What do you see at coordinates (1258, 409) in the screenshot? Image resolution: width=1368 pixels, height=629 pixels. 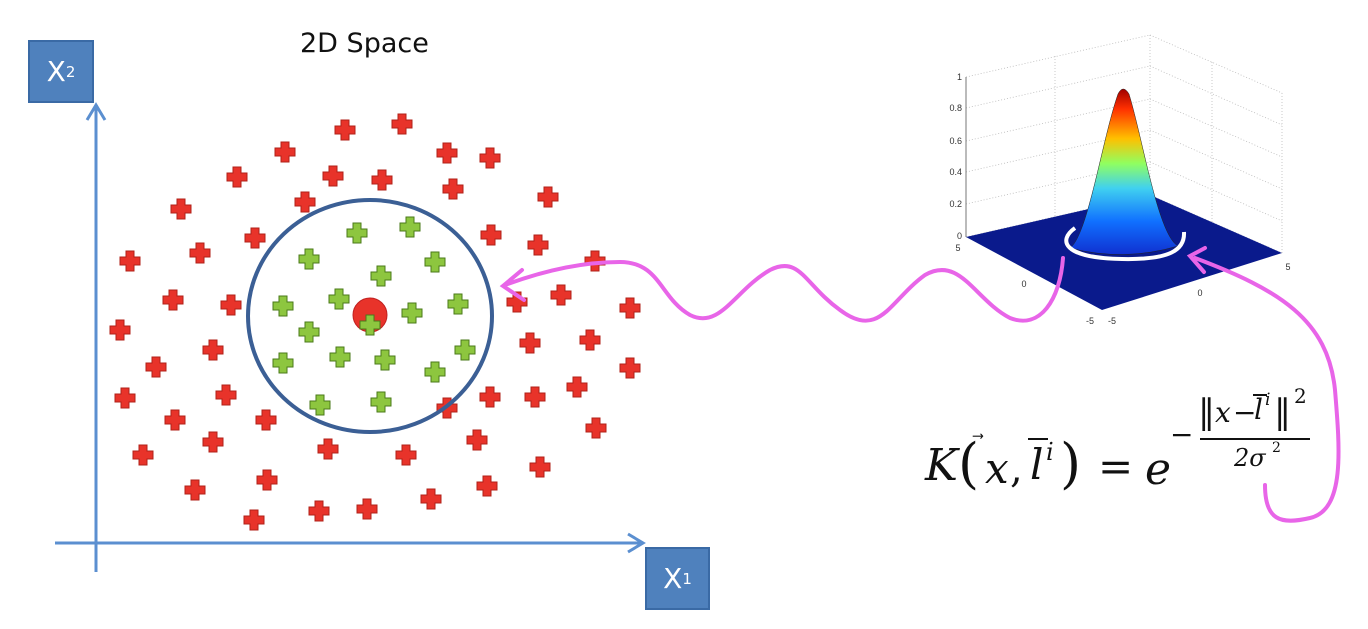 I see `formula-num-l: l` at bounding box center [1258, 409].